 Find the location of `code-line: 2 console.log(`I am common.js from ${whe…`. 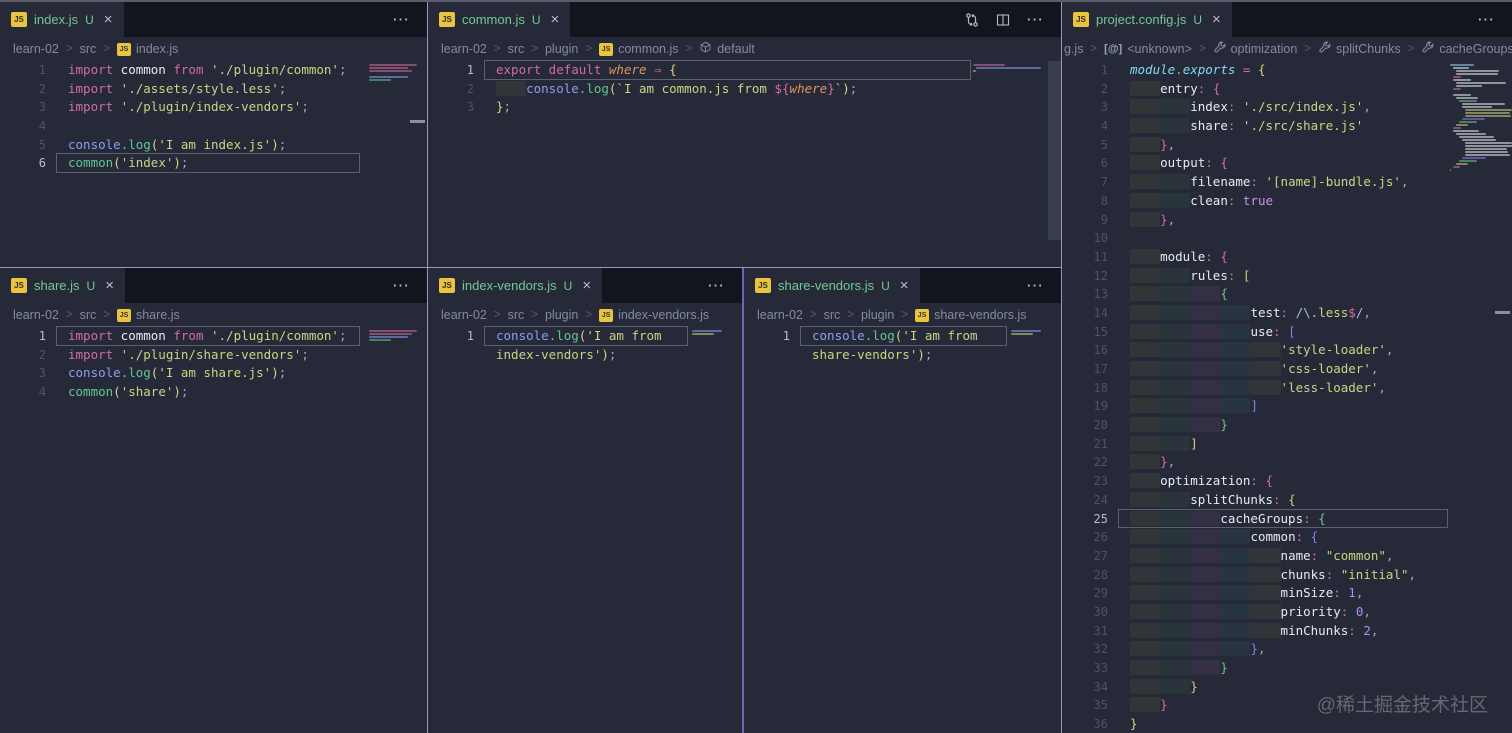

code-line: 2 console.log(`I am common.js from ${whe… is located at coordinates (744, 89).